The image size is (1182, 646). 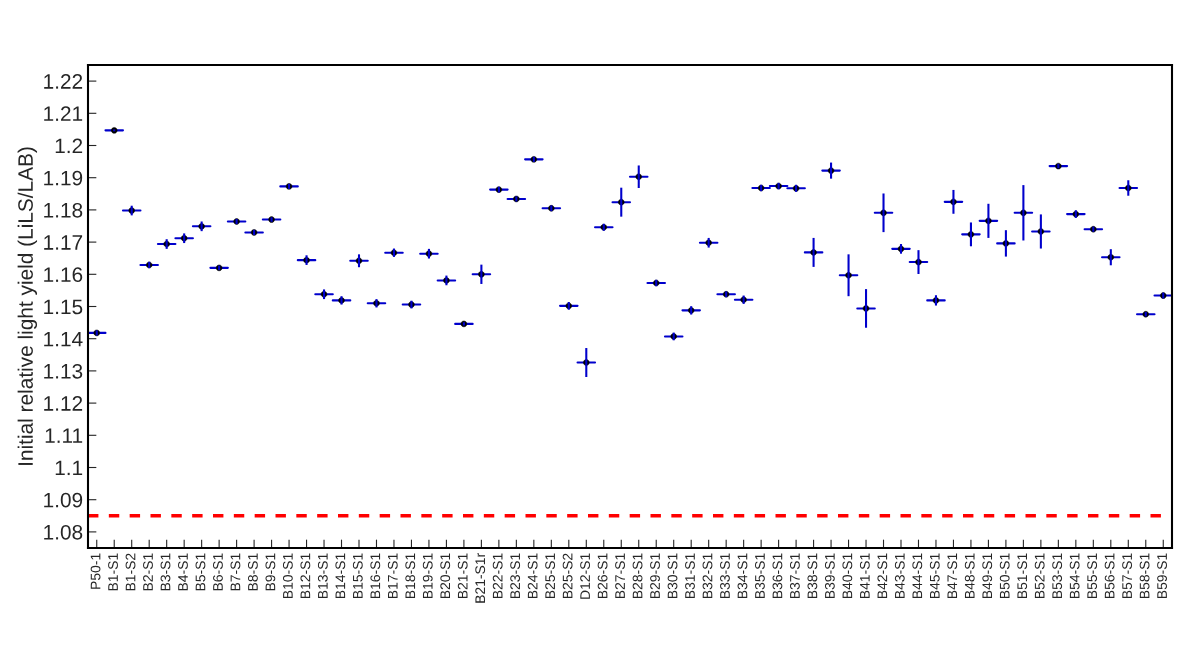 I want to click on x-tick-label: B1-S1, so click(x=113, y=572).